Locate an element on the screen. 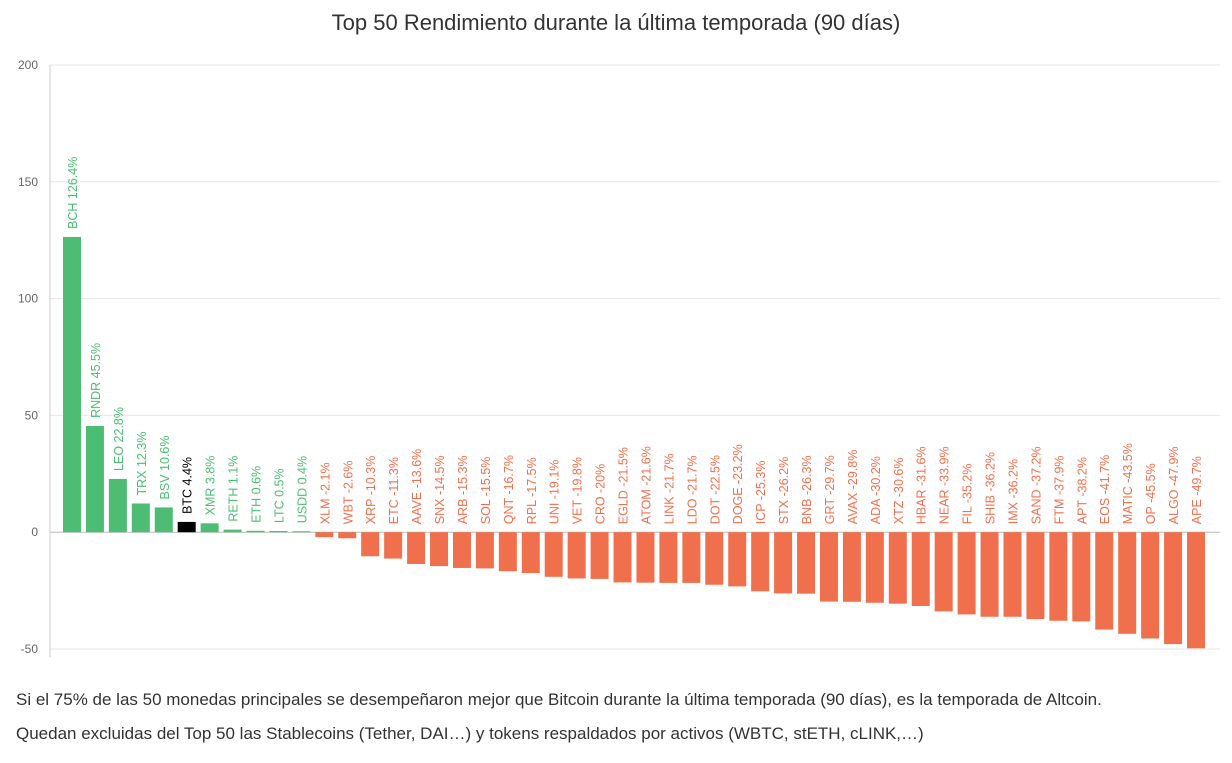 This screenshot has height=763, width=1232. bar-bsv is located at coordinates (163, 520).